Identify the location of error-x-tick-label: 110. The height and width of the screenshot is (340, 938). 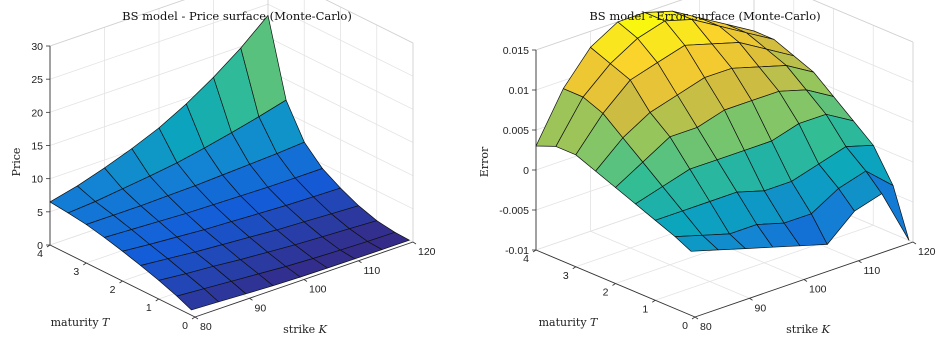
(872, 271).